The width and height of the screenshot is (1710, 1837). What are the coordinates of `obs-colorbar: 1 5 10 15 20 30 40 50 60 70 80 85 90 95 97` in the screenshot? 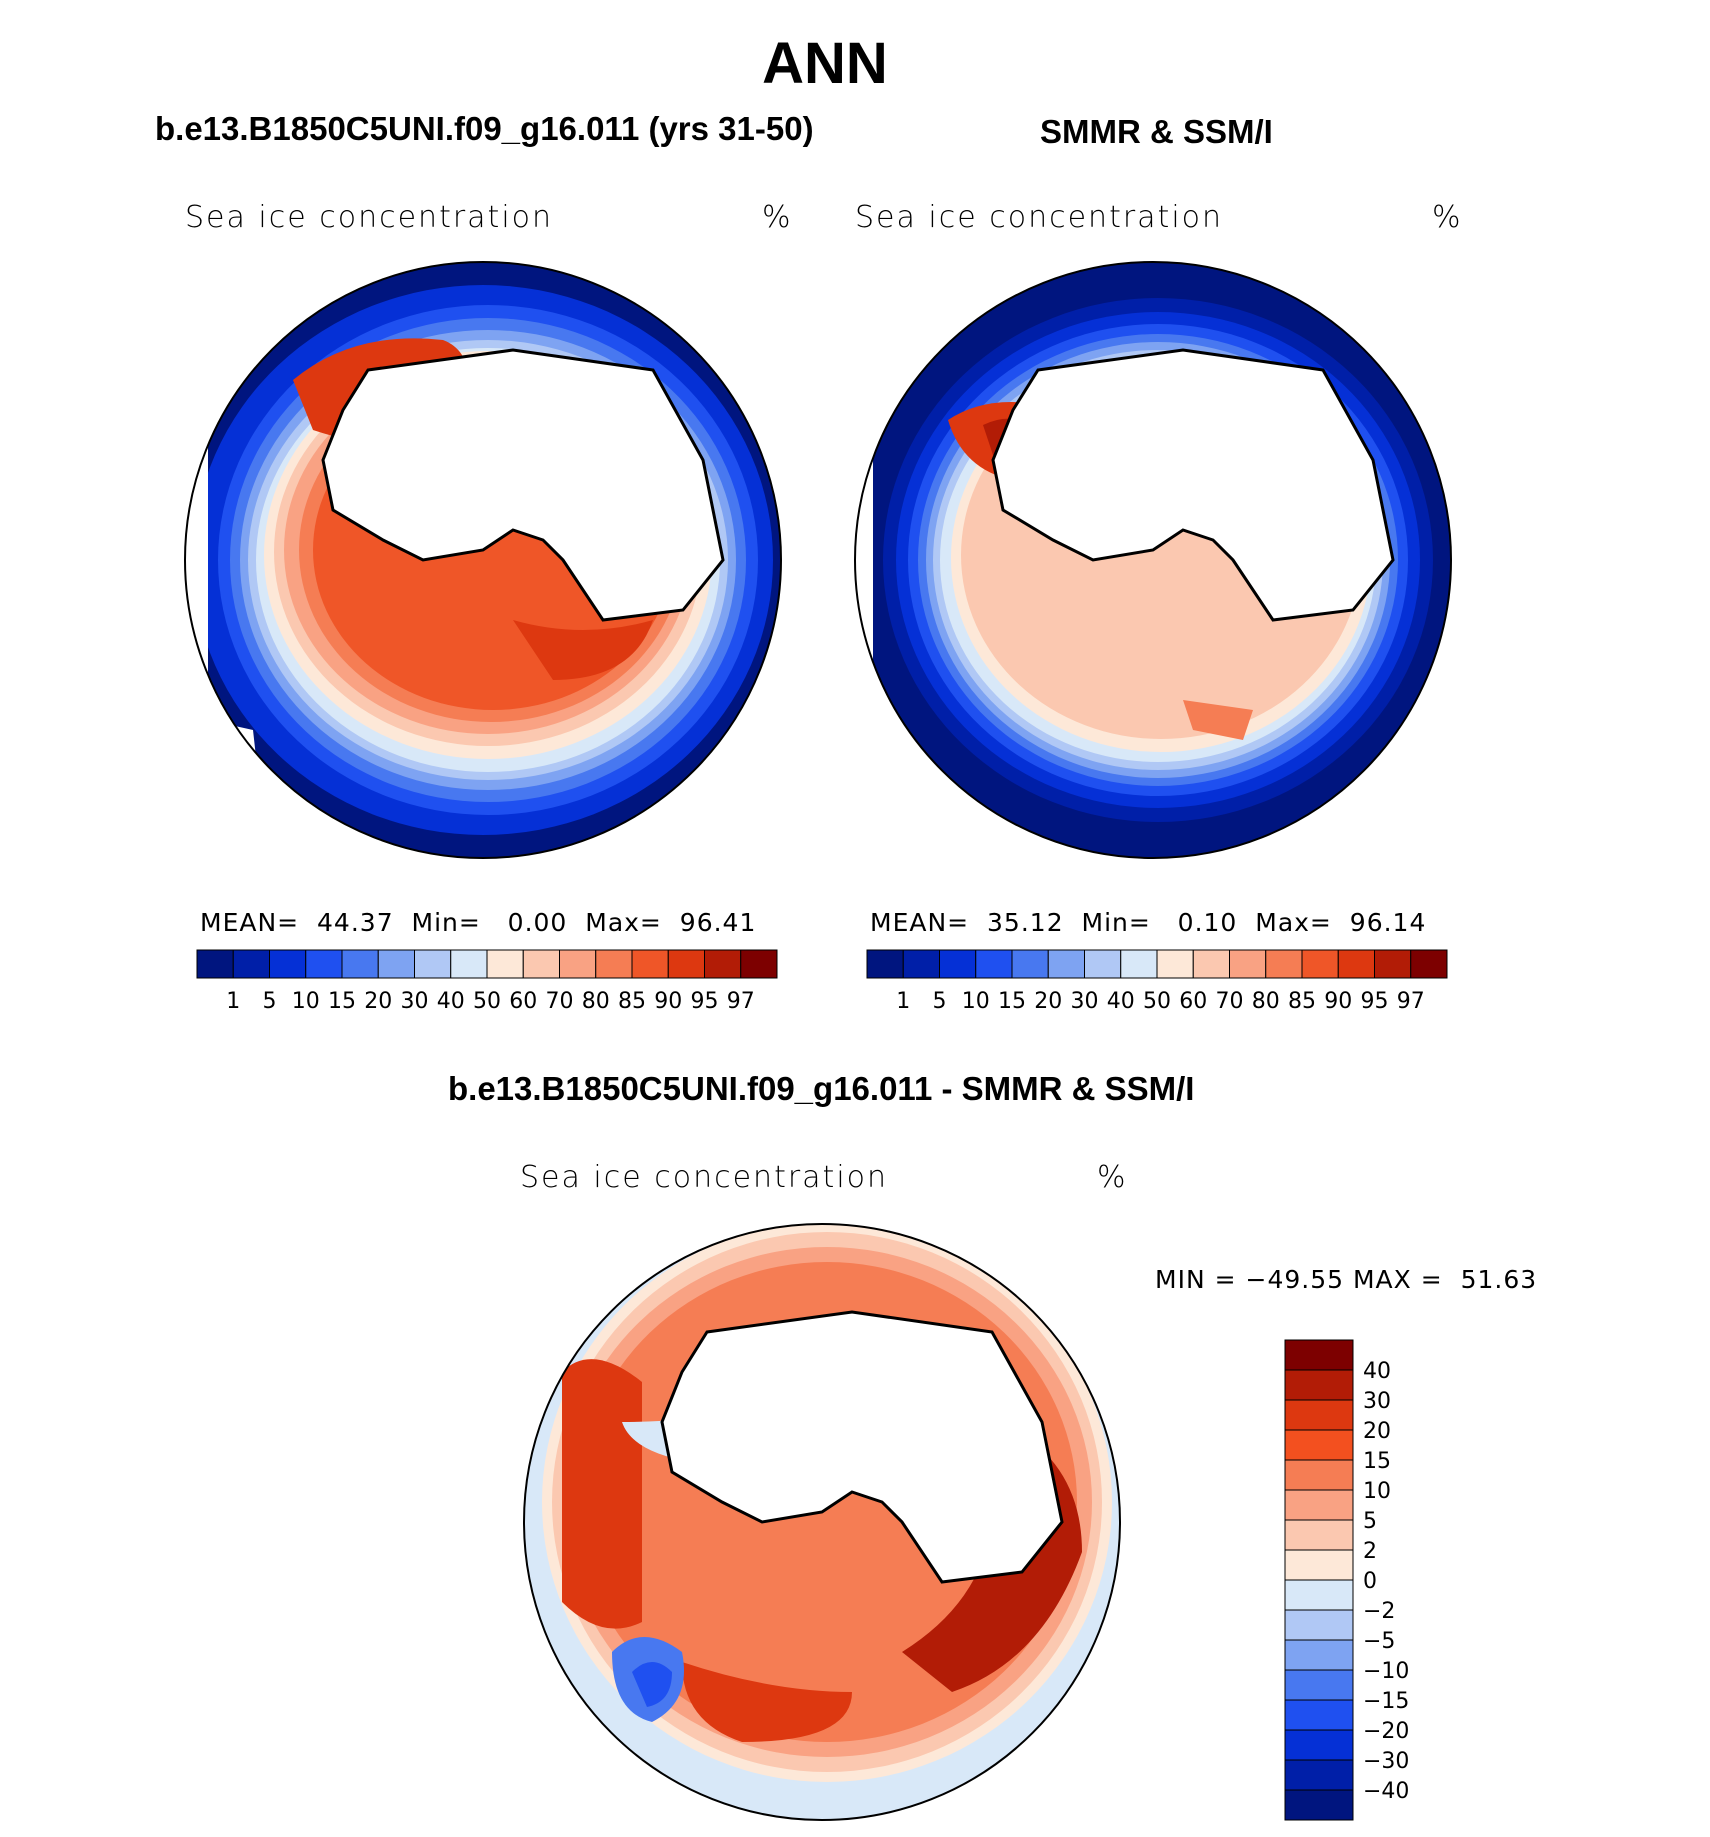 It's located at (1157, 981).